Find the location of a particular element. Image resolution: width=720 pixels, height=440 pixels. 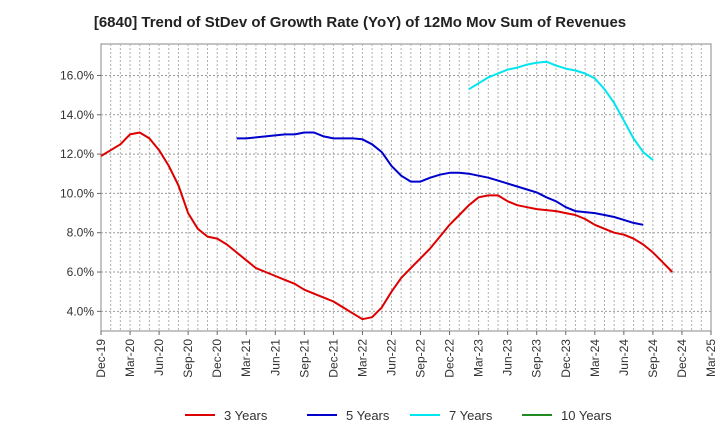

x-tick-label: Jun-21 is located at coordinates (275, 357).